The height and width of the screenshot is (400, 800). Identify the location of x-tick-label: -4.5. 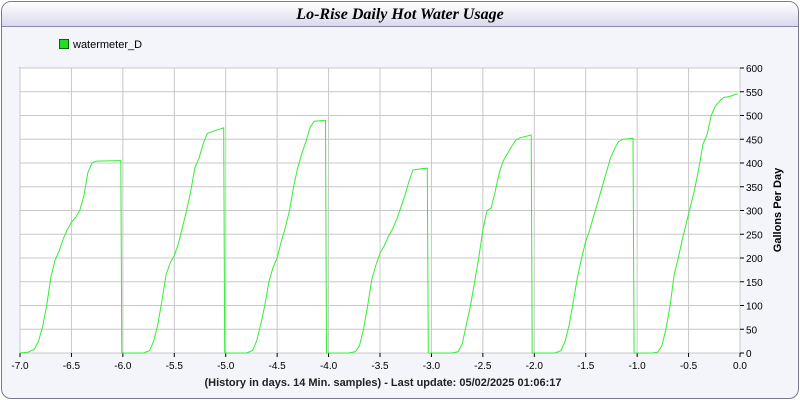
(278, 366).